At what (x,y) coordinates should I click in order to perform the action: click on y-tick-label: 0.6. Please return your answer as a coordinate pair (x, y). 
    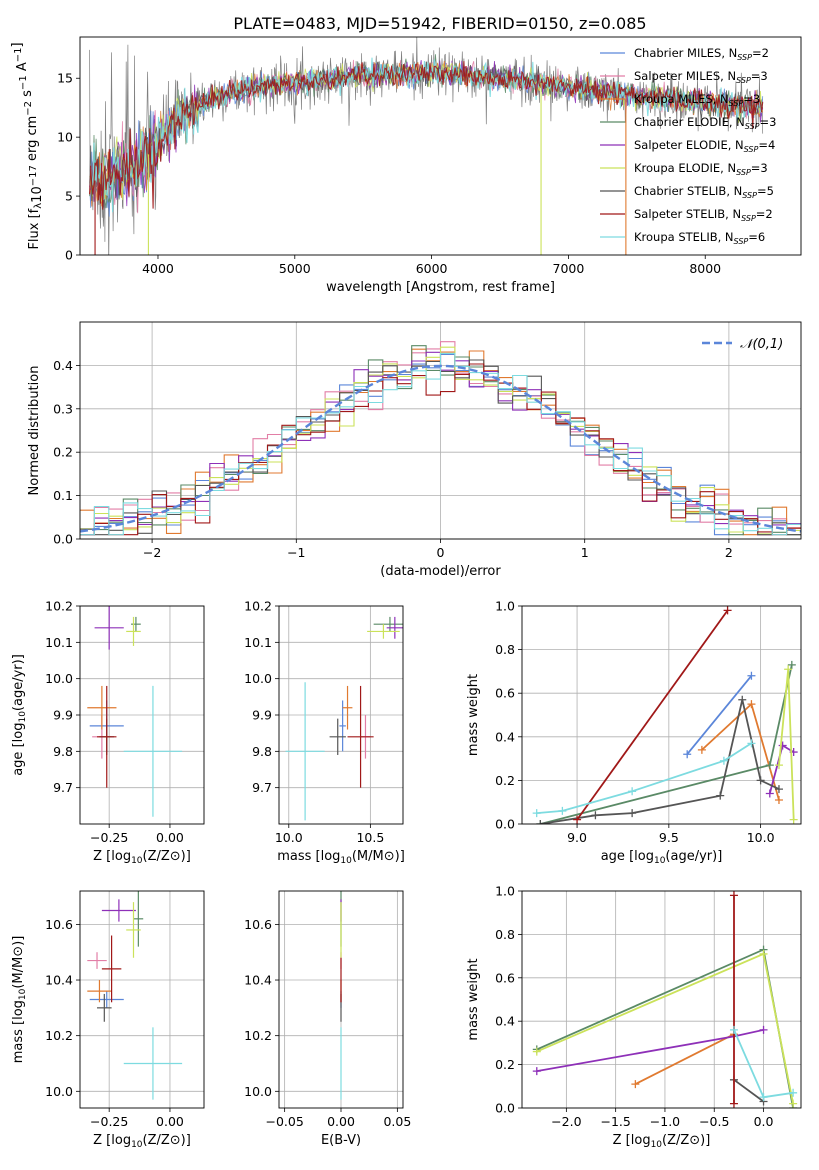
    Looking at the image, I should click on (505, 977).